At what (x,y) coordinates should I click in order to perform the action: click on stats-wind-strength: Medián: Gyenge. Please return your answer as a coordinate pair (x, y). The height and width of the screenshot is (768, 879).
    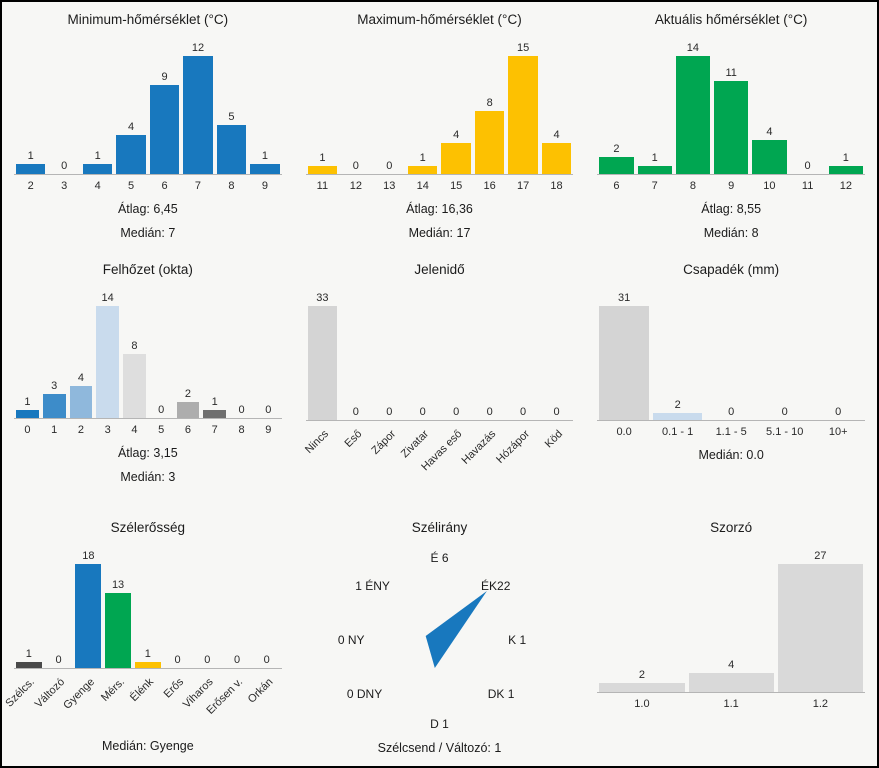
    Looking at the image, I should click on (148, 746).